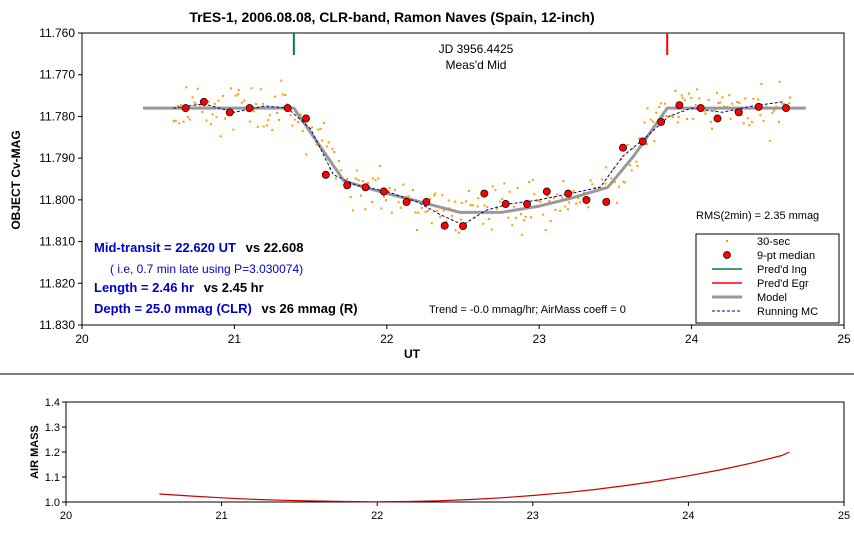 Image resolution: width=854 pixels, height=534 pixels. What do you see at coordinates (179, 287) in the screenshot?
I see `length-annotation: Length = 2.46 hr vs 2.45 hr` at bounding box center [179, 287].